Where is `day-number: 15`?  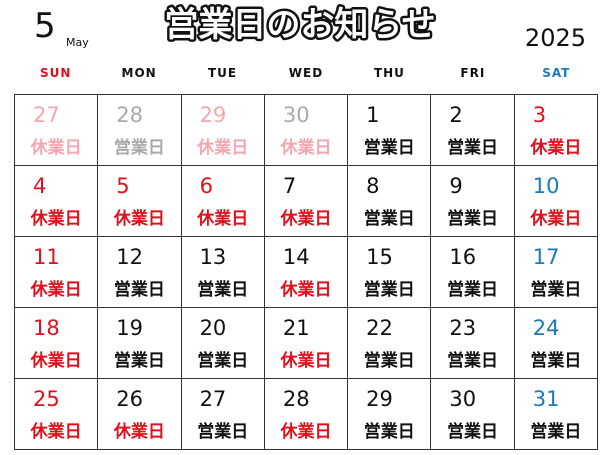 day-number: 15 is located at coordinates (379, 257).